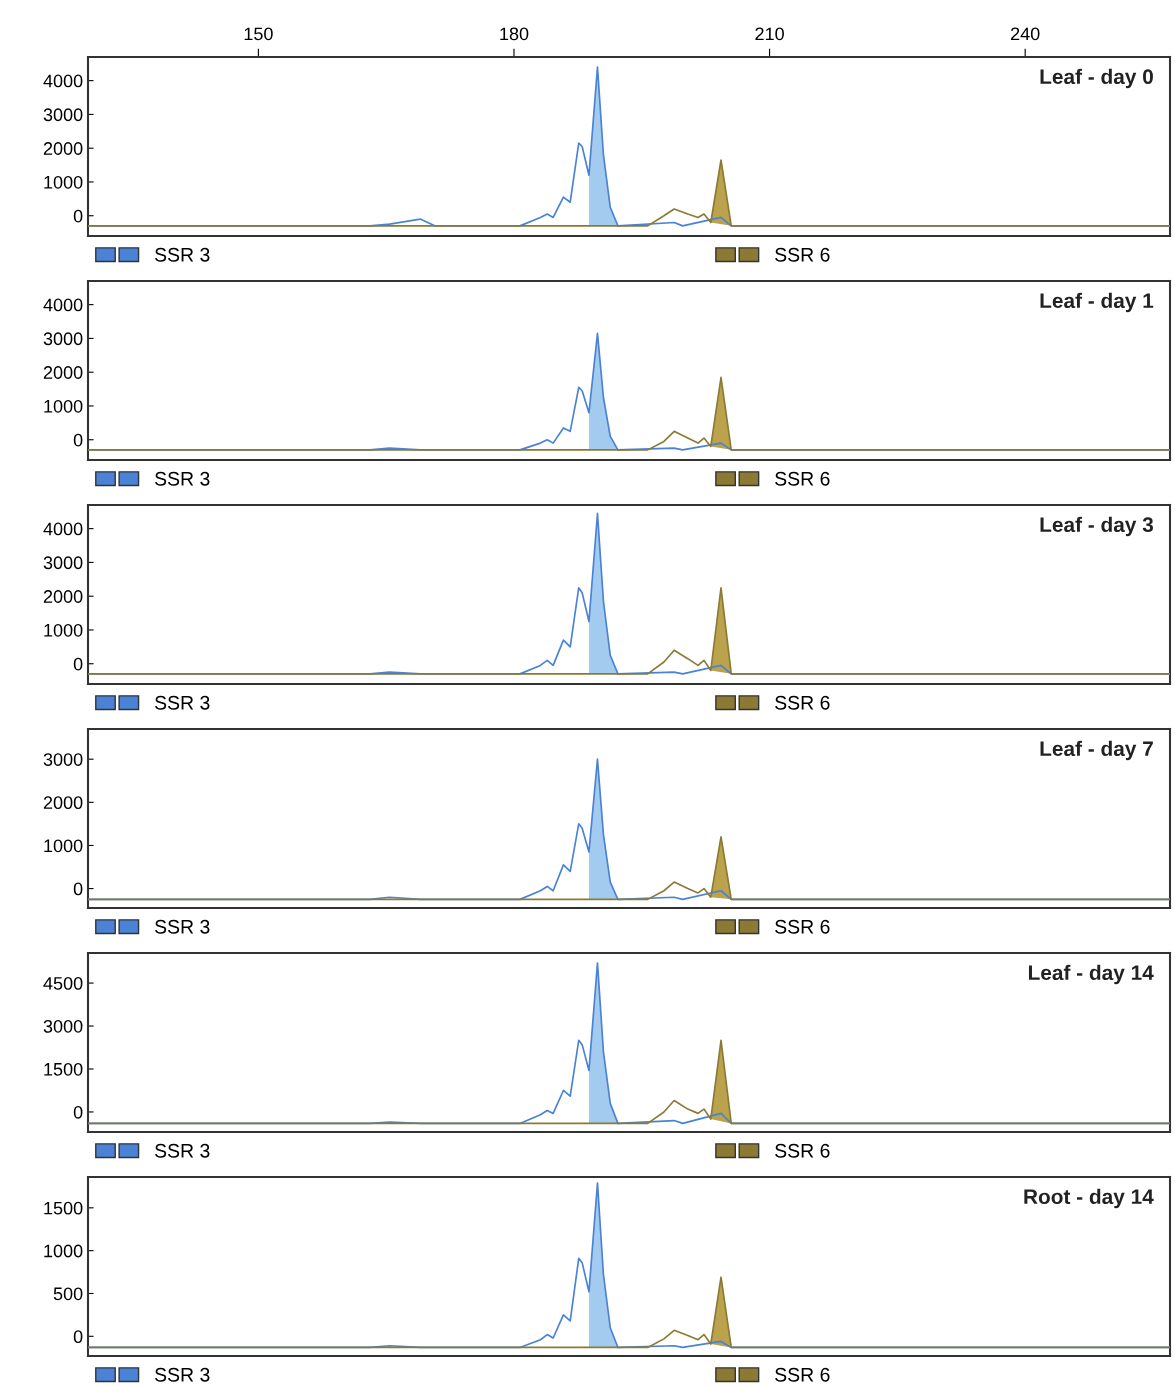 Image resolution: width=1175 pixels, height=1387 pixels. Describe the element at coordinates (68, 1294) in the screenshot. I see `y-tick-label: 500` at that location.